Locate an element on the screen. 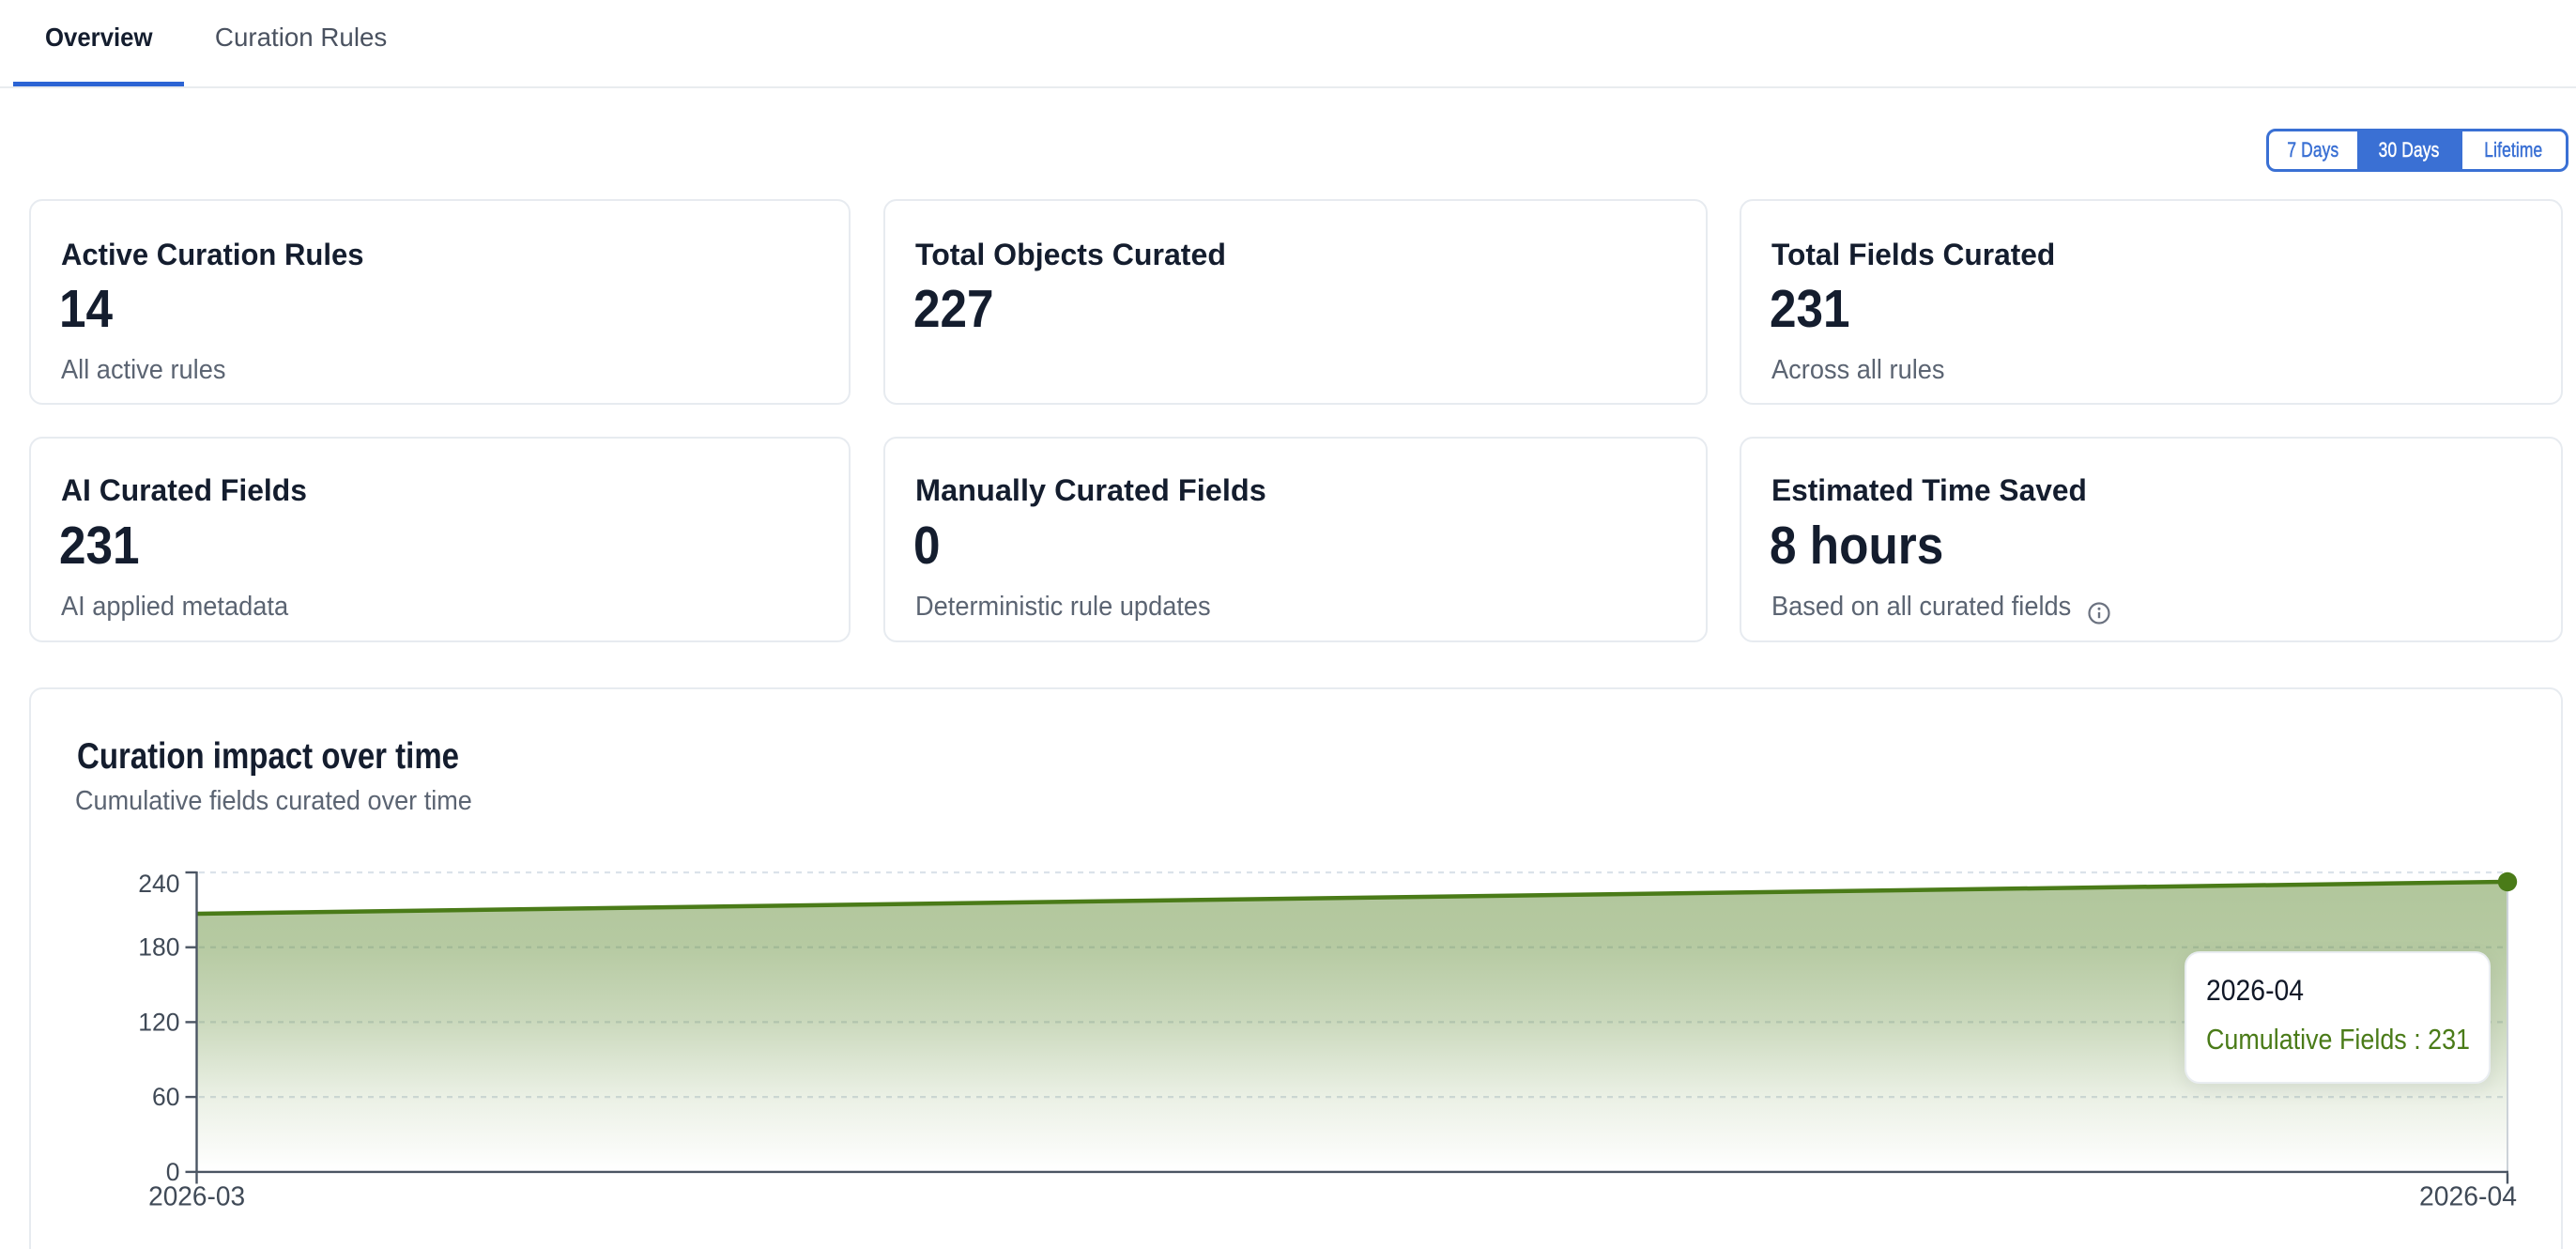  svg-text: 60 is located at coordinates (165, 1097).